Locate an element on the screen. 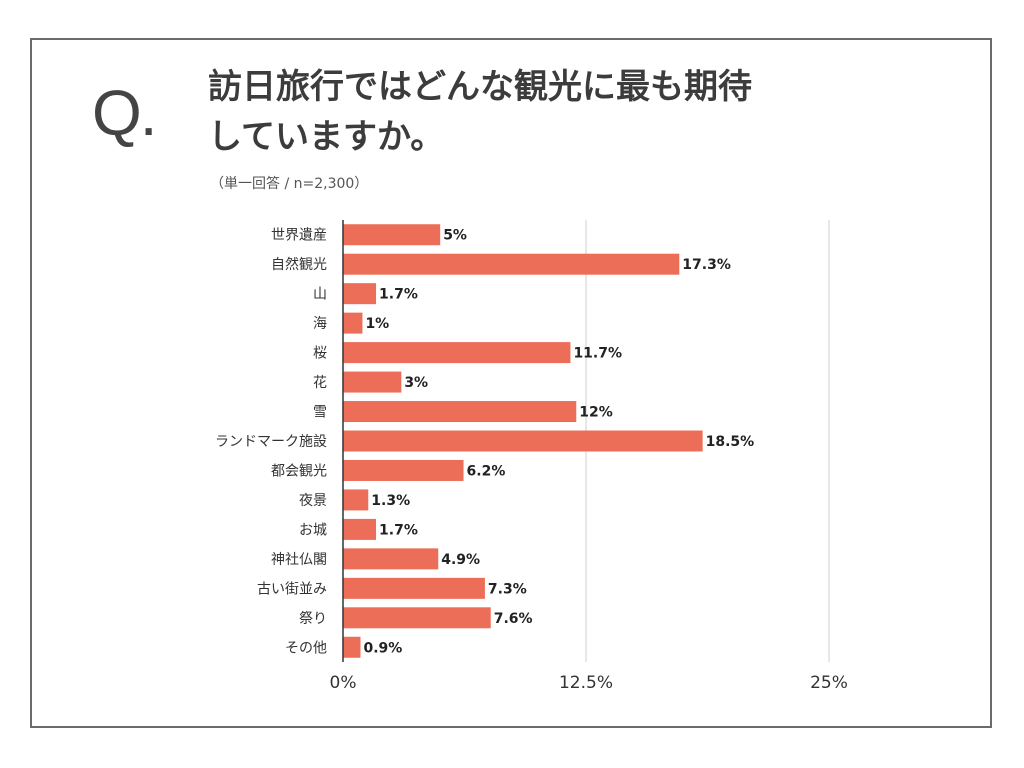 This screenshot has width=1024, height=768. category-label: 自然観光 is located at coordinates (299, 264).